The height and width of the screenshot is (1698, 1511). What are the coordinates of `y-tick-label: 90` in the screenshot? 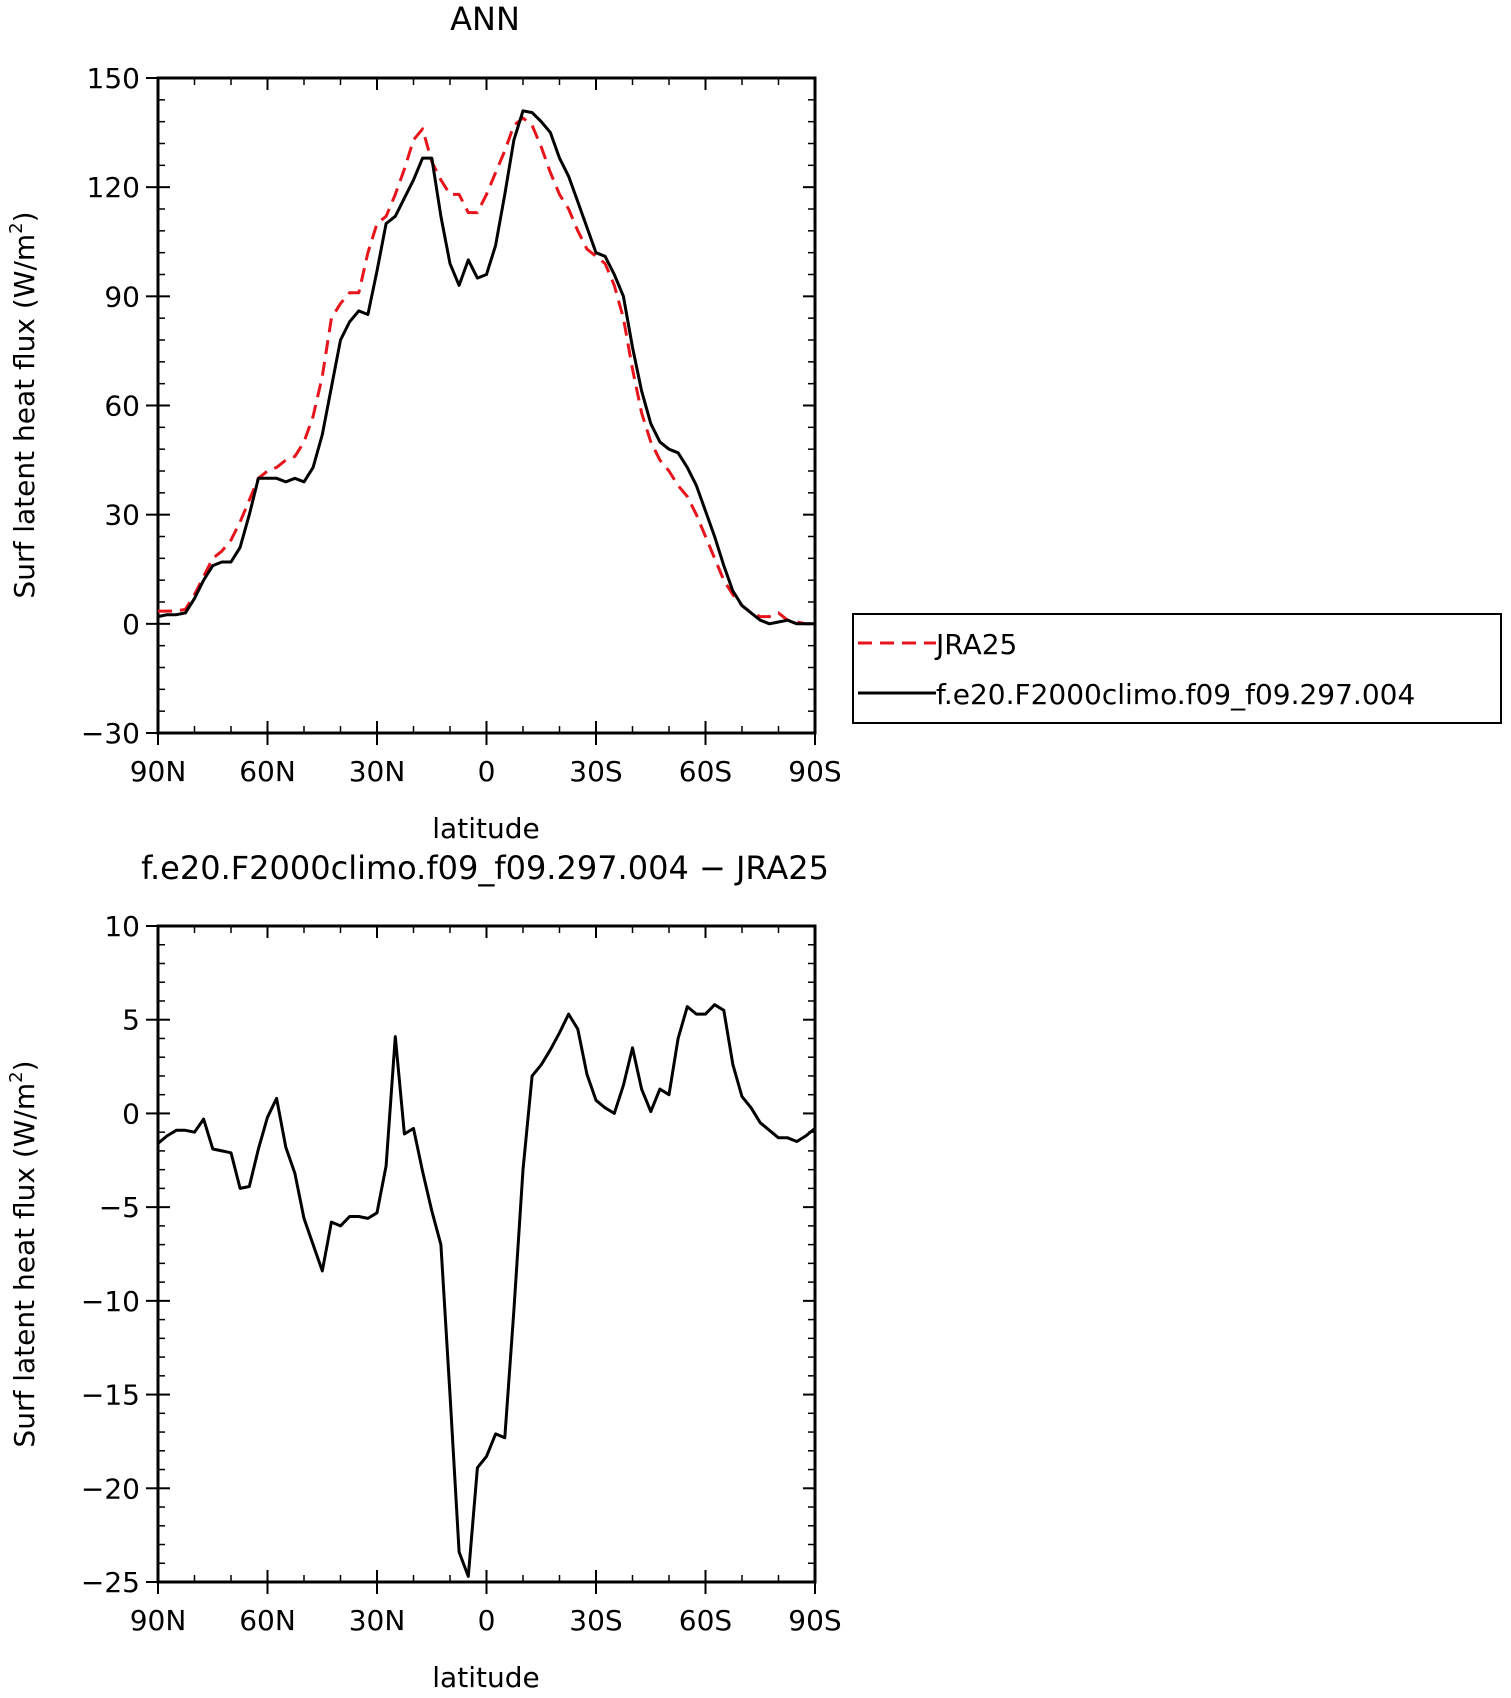 It's located at (122, 296).